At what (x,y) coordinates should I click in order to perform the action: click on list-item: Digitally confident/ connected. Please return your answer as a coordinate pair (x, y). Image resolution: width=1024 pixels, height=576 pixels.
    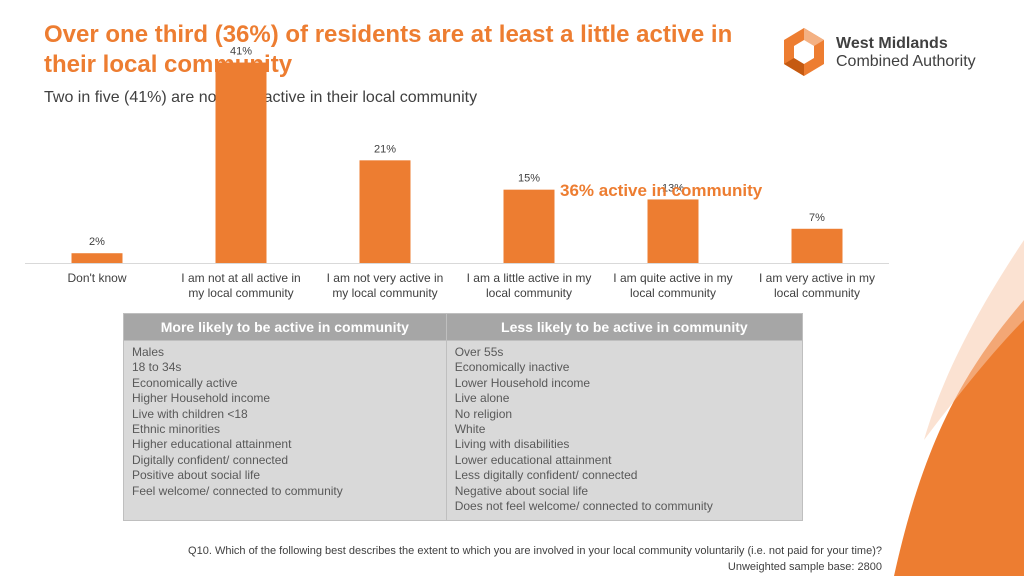
    Looking at the image, I should click on (210, 459).